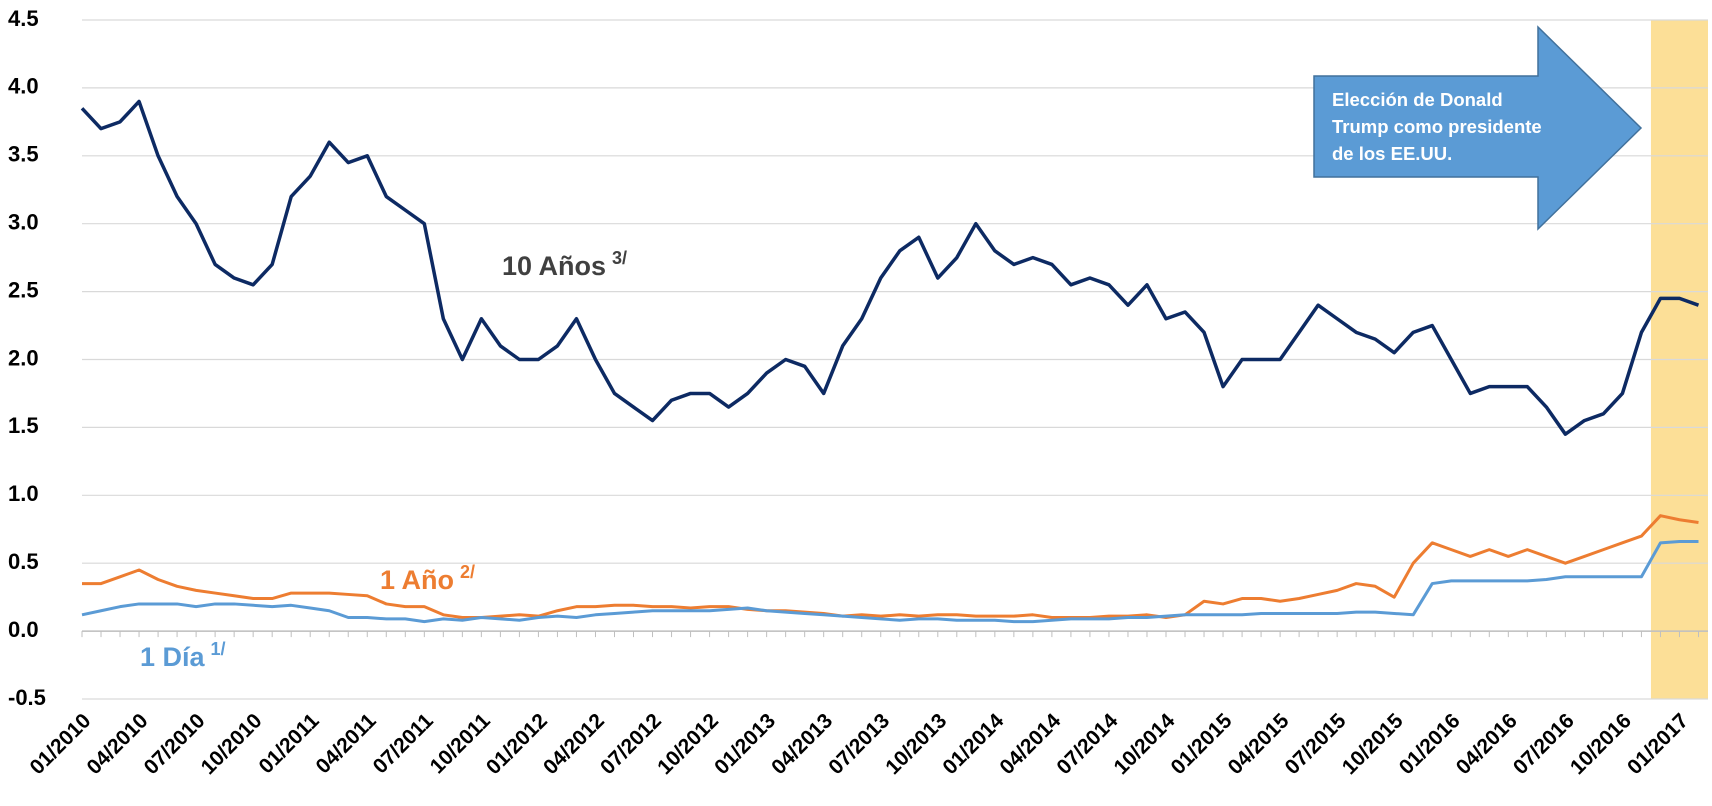 Image resolution: width=1712 pixels, height=806 pixels. What do you see at coordinates (859, 744) in the screenshot?
I see `x-tick-label: 07/2013` at bounding box center [859, 744].